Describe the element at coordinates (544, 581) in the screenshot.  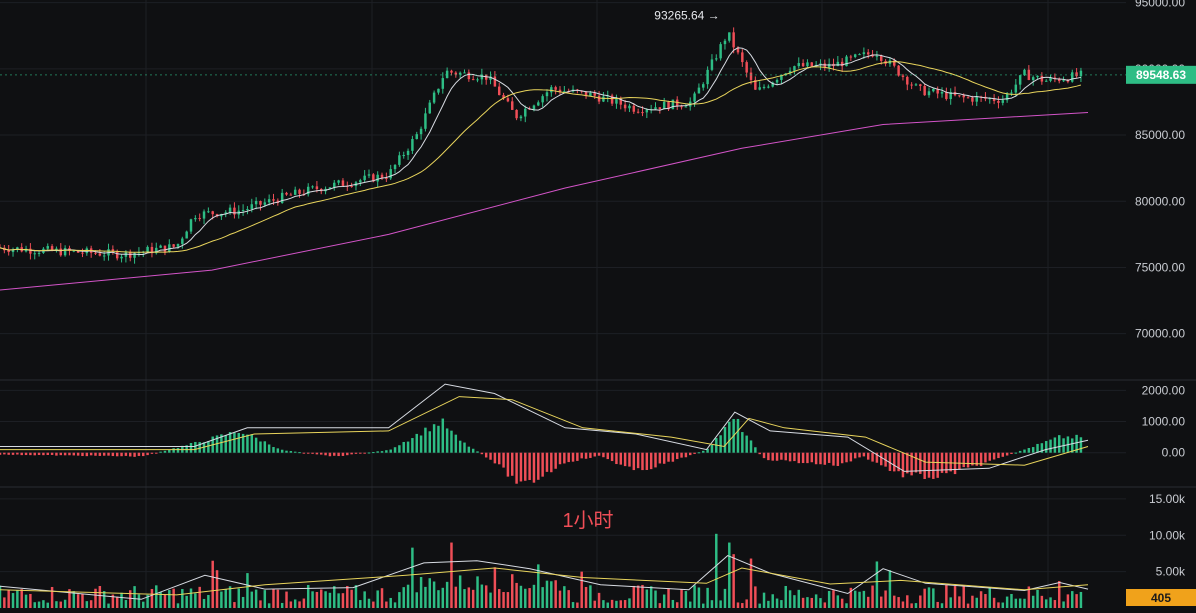
I see `volume-ma-slow-line` at that location.